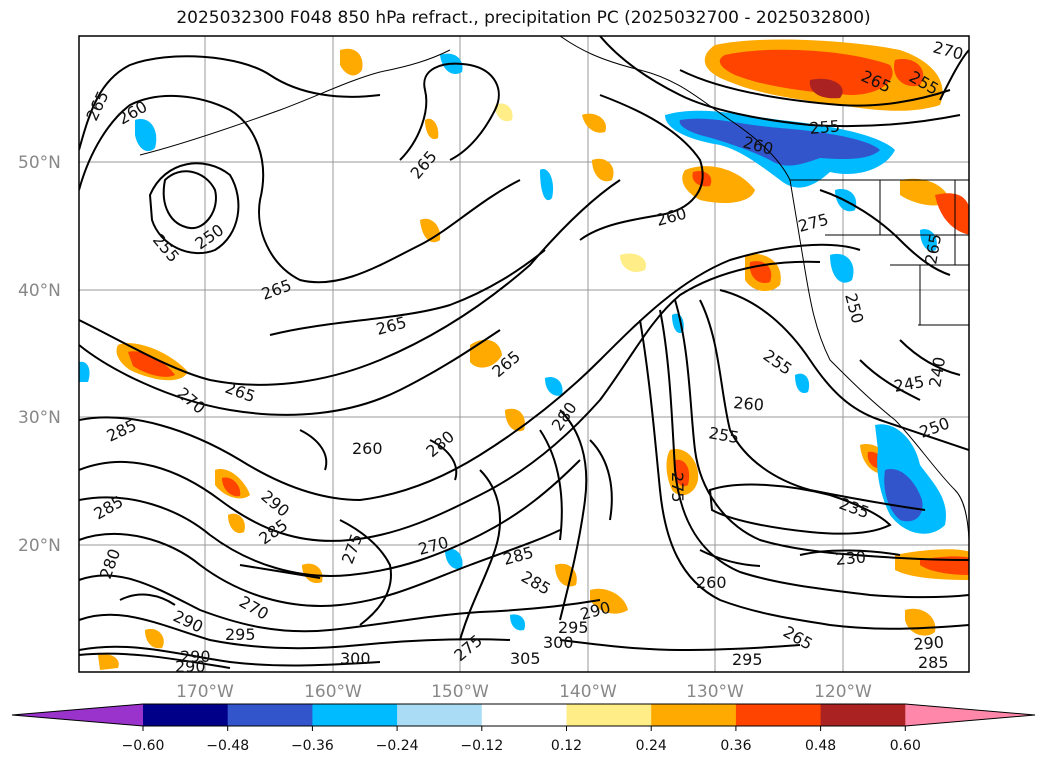 The height and width of the screenshot is (765, 1047). I want to click on lon-label: 120°W, so click(843, 692).